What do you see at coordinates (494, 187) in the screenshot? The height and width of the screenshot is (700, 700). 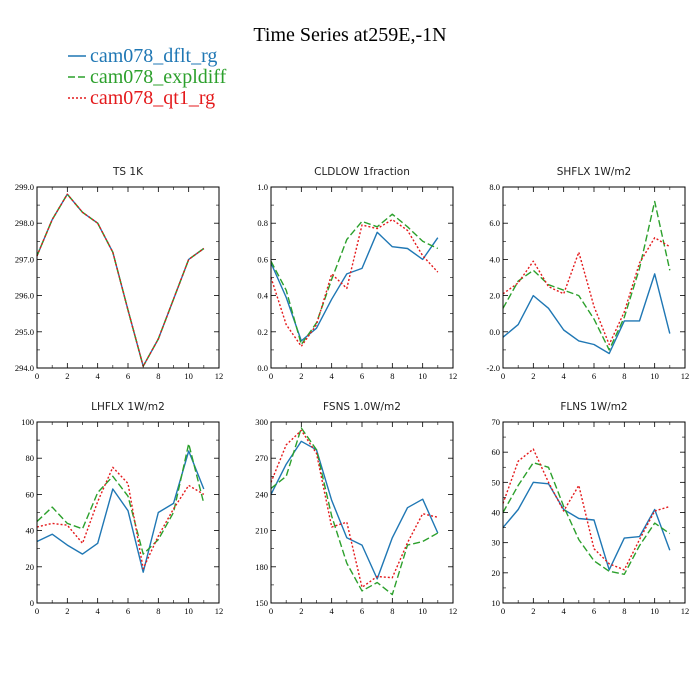 I see `y-tick-label: 8.0` at bounding box center [494, 187].